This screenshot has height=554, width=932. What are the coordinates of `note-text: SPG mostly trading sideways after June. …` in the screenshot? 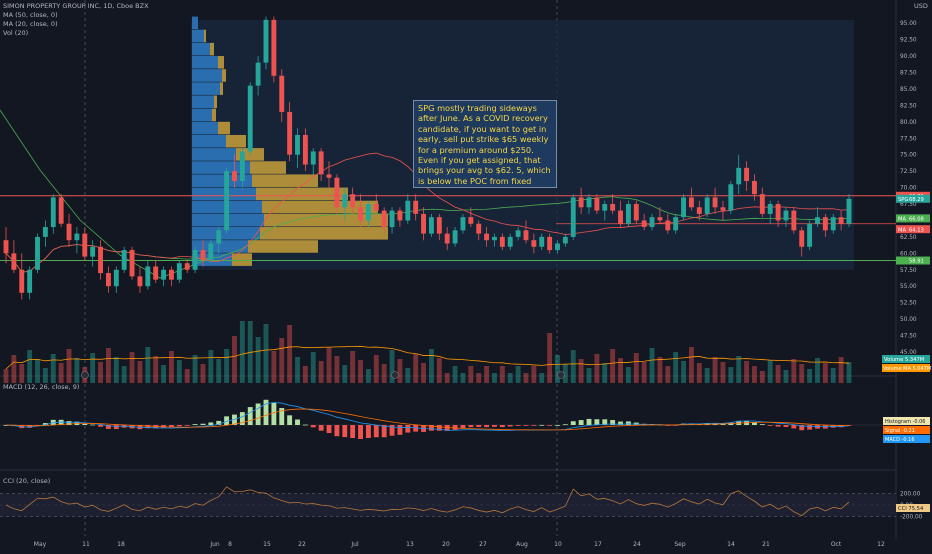 It's located at (484, 145).